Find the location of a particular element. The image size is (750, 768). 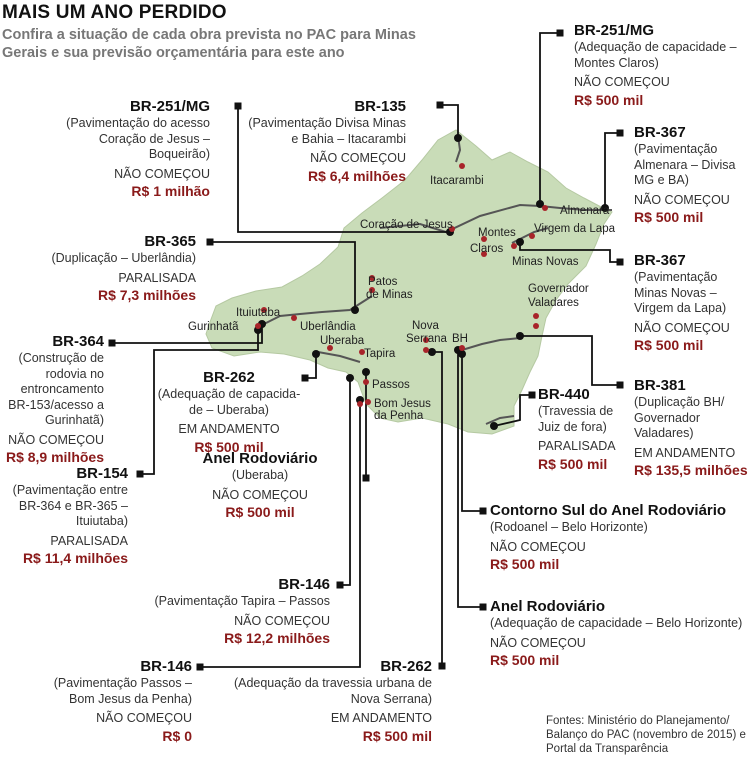

project-cost: R$ 0 is located at coordinates (177, 735).